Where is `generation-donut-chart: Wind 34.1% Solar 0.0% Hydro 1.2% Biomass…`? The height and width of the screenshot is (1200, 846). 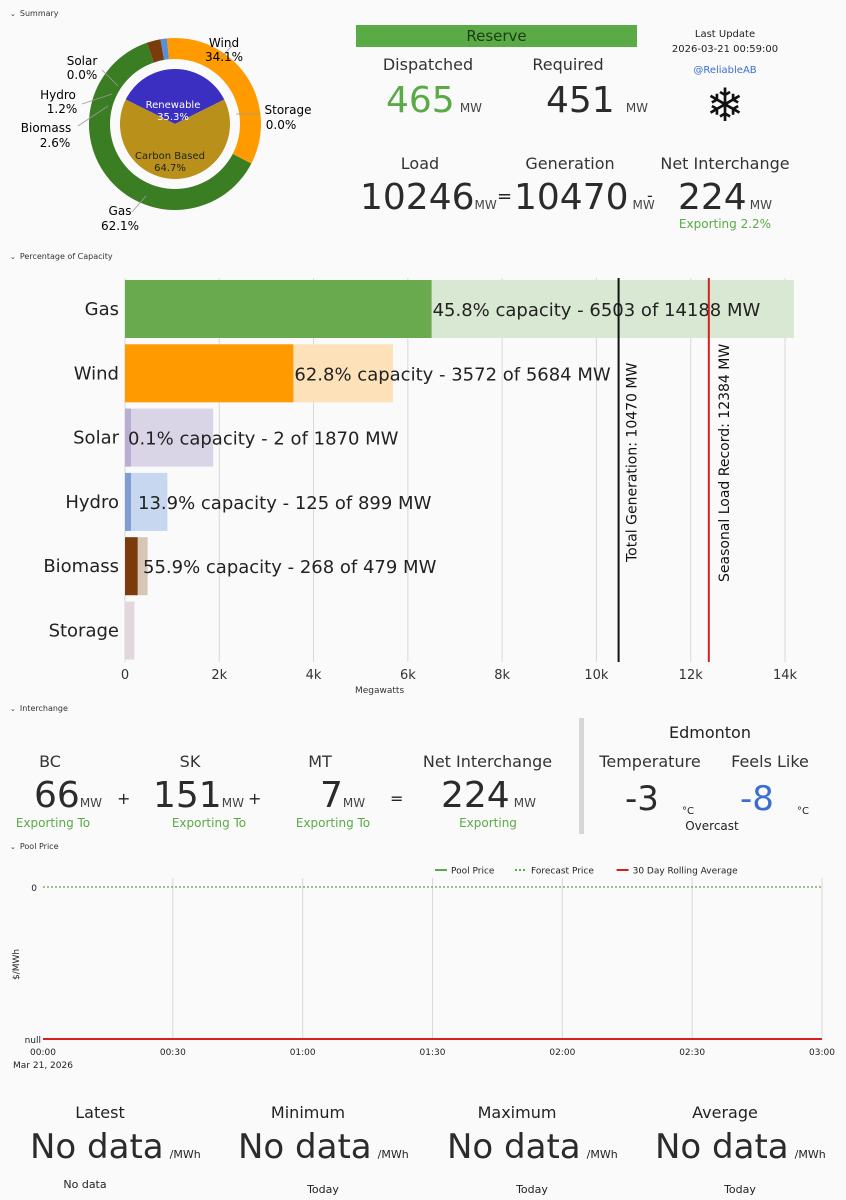
generation-donut-chart: Wind 34.1% Solar 0.0% Hydro 1.2% Biomass… is located at coordinates (166, 134).